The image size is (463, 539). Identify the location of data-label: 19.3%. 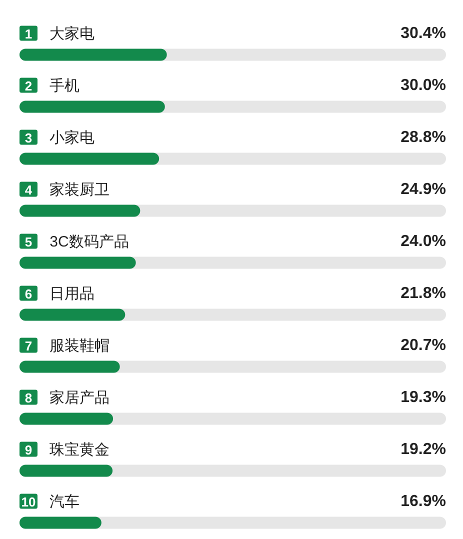
(423, 397).